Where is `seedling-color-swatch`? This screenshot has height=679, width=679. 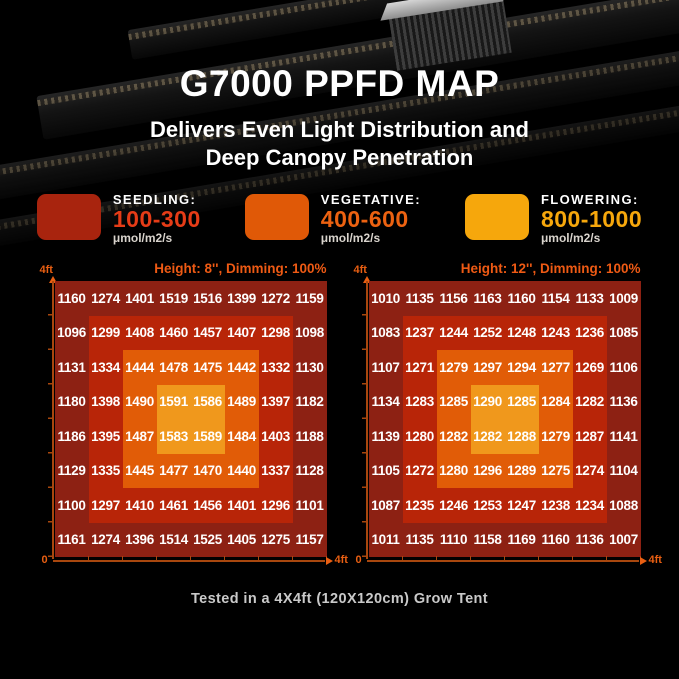
seedling-color-swatch is located at coordinates (68, 217).